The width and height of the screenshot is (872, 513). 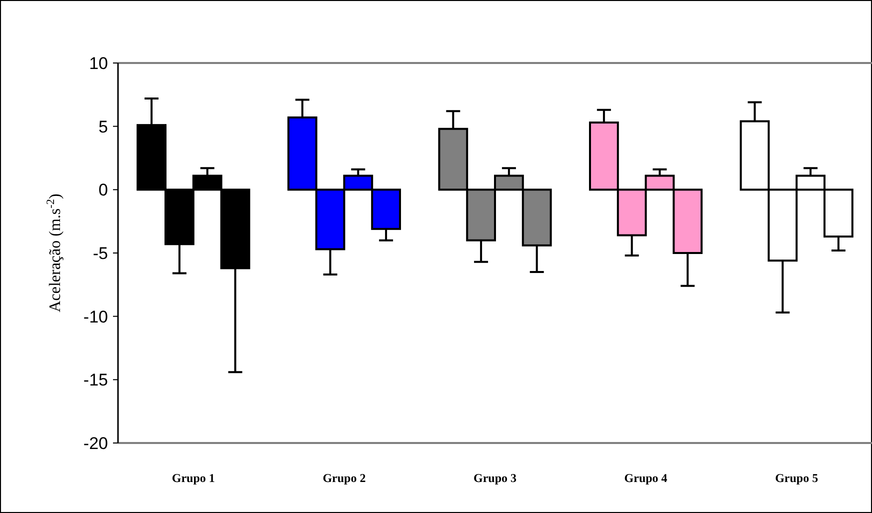 What do you see at coordinates (193, 478) in the screenshot?
I see `x-tick-label: Grupo 1` at bounding box center [193, 478].